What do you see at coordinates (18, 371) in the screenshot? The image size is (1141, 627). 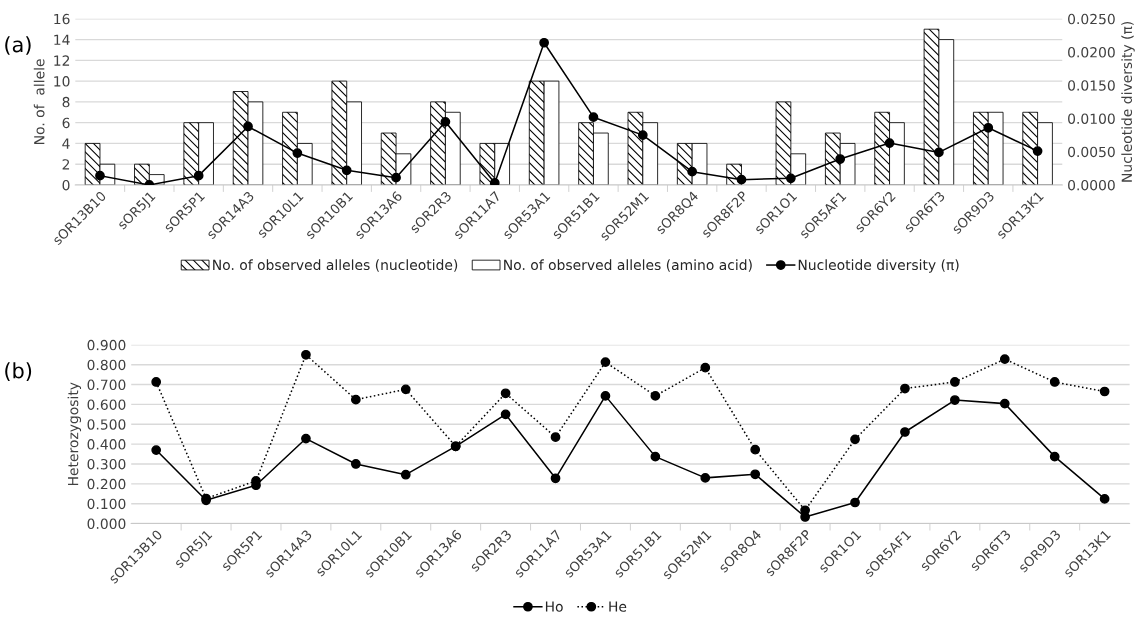 I see `text: (b)` at bounding box center [18, 371].